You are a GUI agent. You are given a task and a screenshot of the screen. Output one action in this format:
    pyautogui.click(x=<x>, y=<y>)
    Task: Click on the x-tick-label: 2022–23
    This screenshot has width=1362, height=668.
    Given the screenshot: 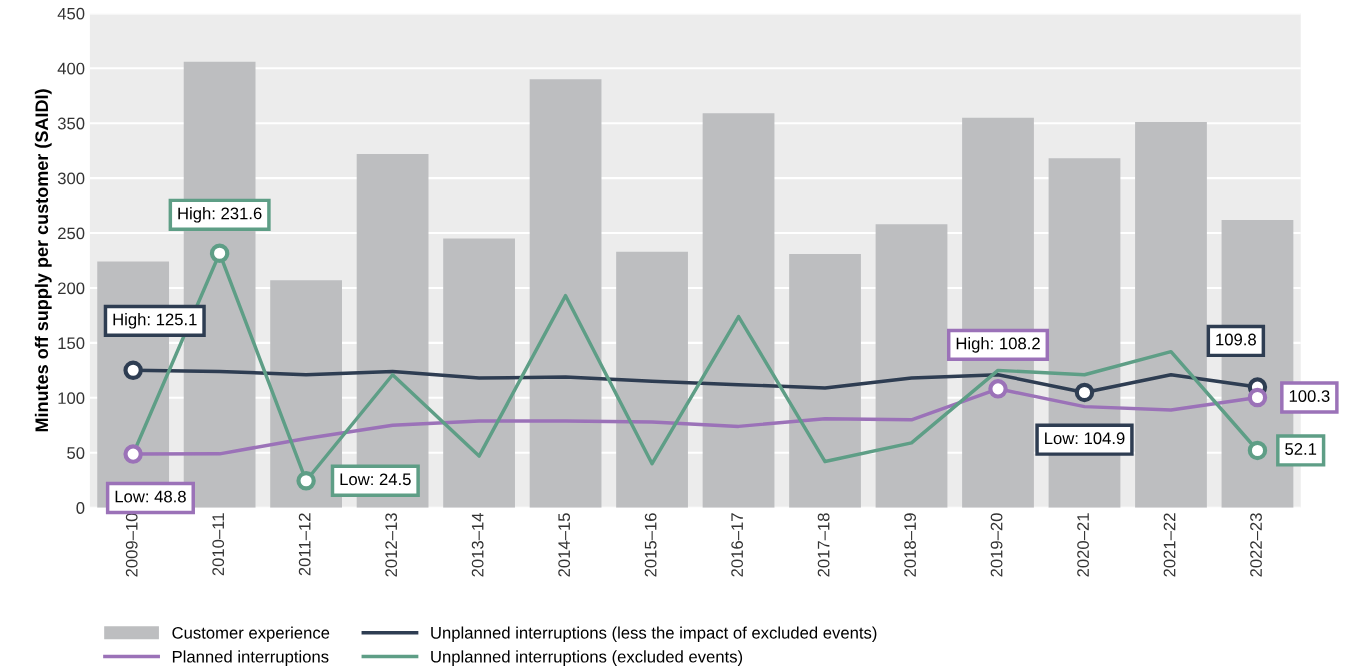 What is the action you would take?
    pyautogui.click(x=1256, y=545)
    